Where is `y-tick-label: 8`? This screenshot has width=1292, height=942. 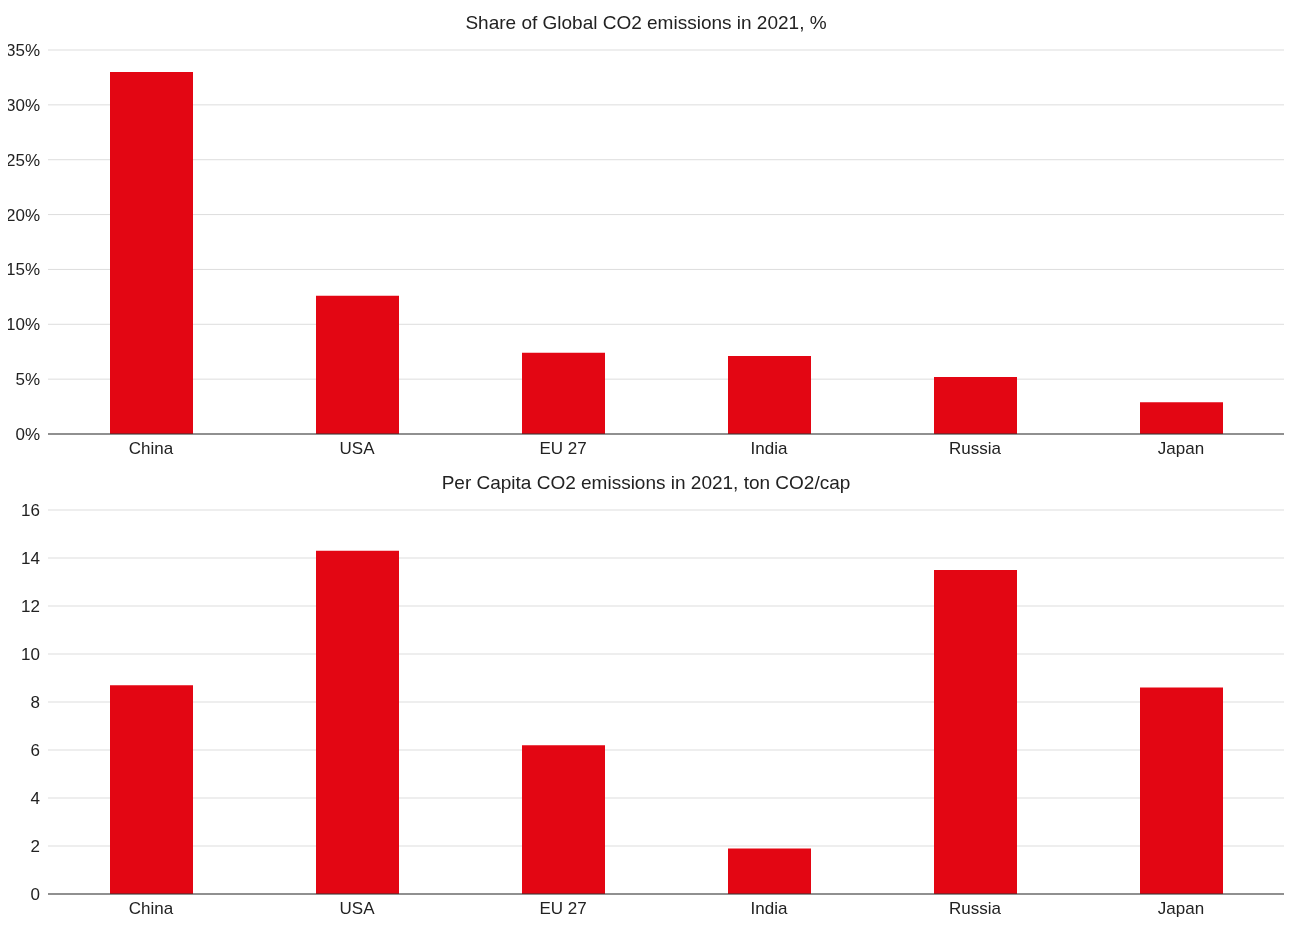
y-tick-label: 8 is located at coordinates (35, 703).